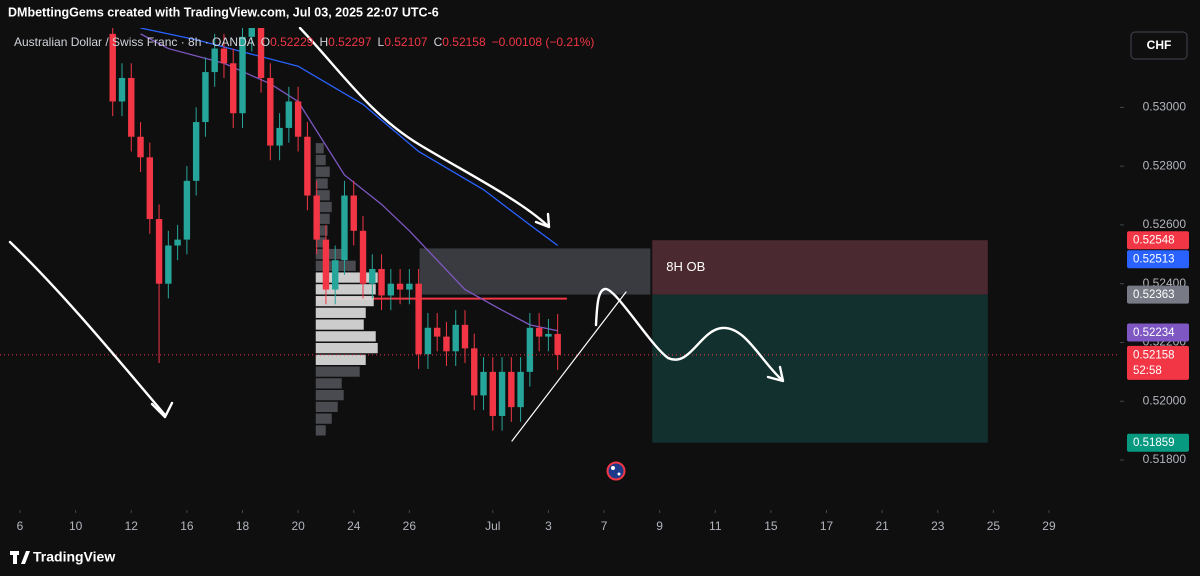 The width and height of the screenshot is (1200, 576). Describe the element at coordinates (689, 334) in the screenshot. I see `projection` at that location.